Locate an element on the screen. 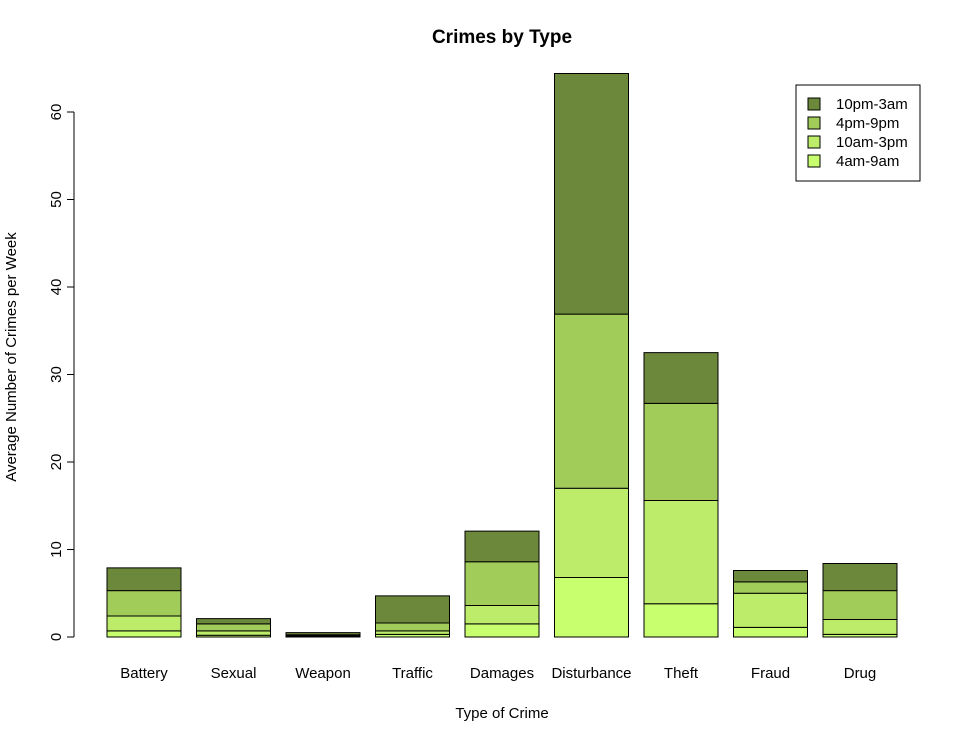 The height and width of the screenshot is (734, 964). legend-label: 4am-9am is located at coordinates (867, 161).